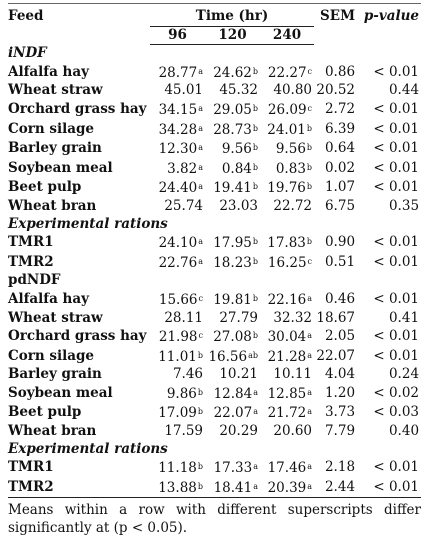 Image resolution: width=429 pixels, height=537 pixels. What do you see at coordinates (340, 205) in the screenshot?
I see `sem-cell-value: 6.75` at bounding box center [340, 205].